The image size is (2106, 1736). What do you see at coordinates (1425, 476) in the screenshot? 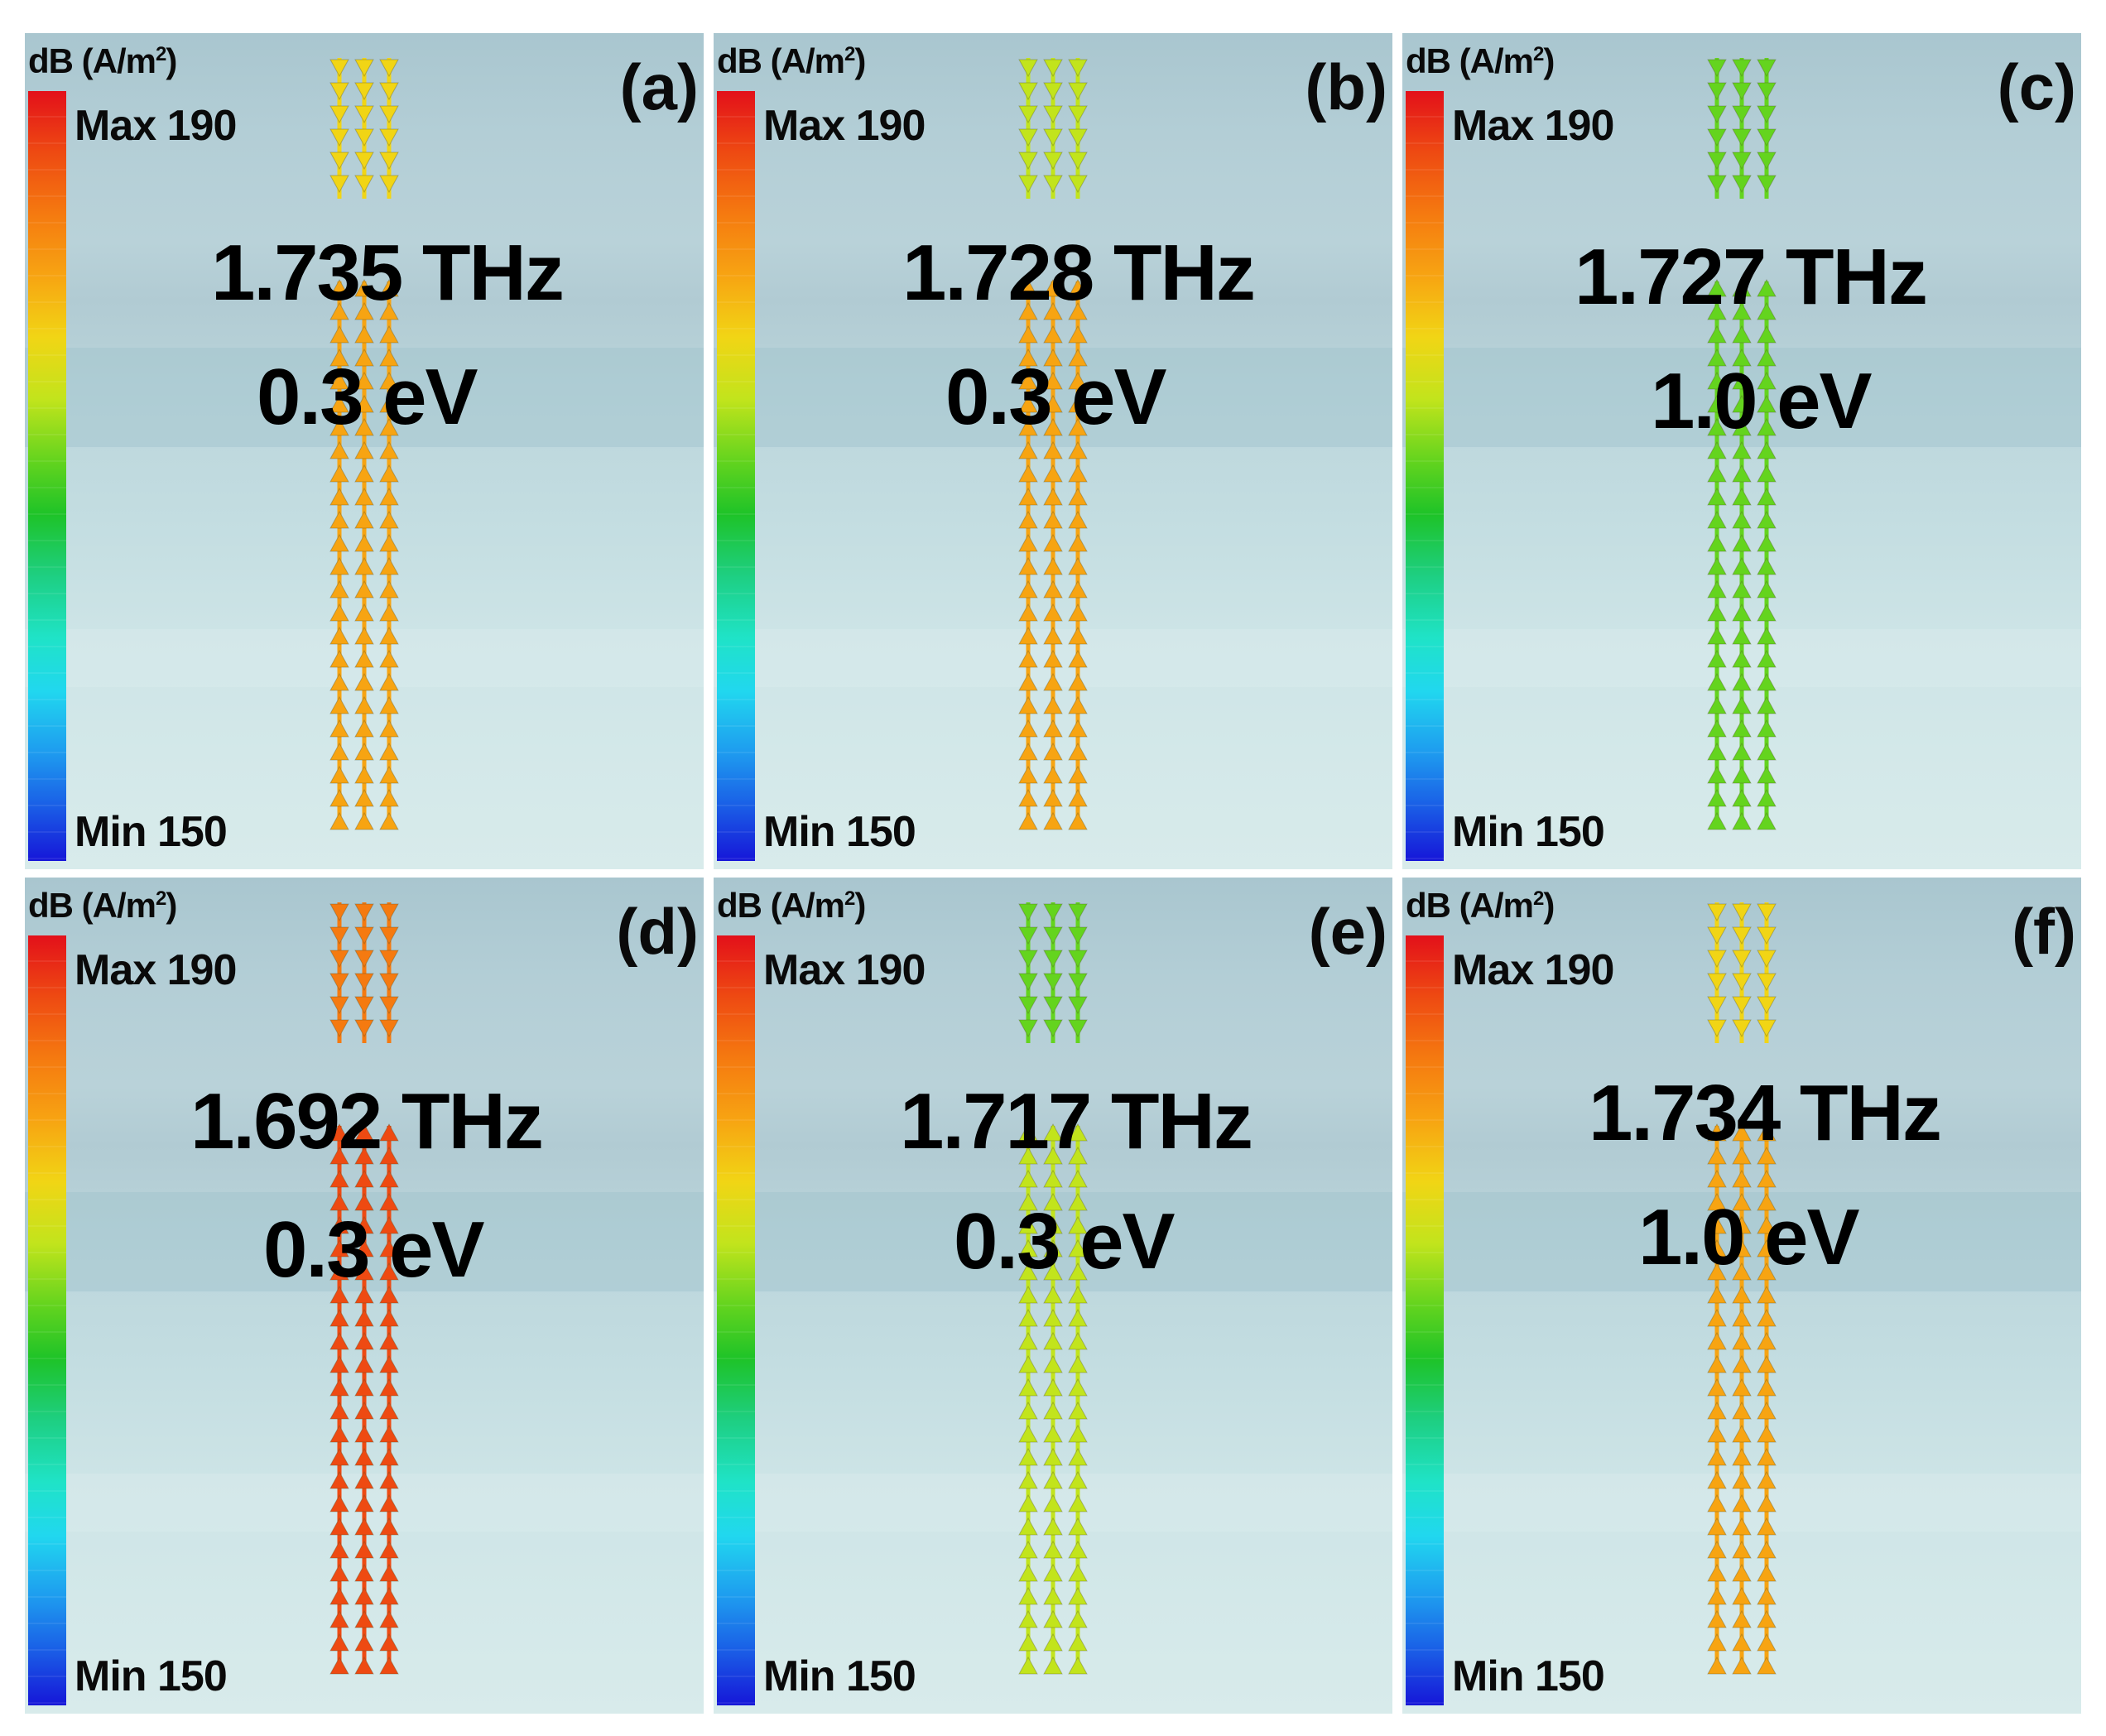
I see `colorbar` at bounding box center [1425, 476].